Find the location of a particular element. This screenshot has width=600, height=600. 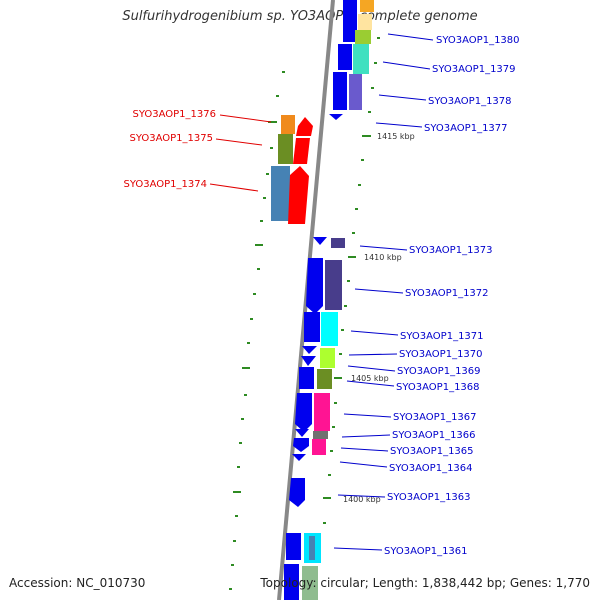

gene-1373-feature is located at coordinates (338, 243).